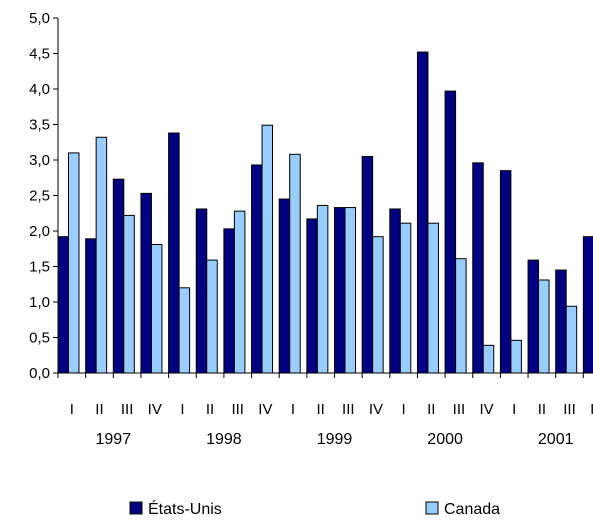  I want to click on y-tick-label: 2,5, so click(39, 196).